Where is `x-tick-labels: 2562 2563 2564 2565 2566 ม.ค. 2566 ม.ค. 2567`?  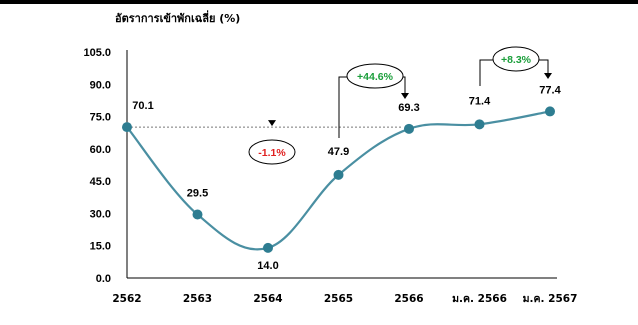
x-tick-labels: 2562 2563 2564 2565 2566 ม.ค. 2566 ม.ค. 2567 is located at coordinates (344, 299).